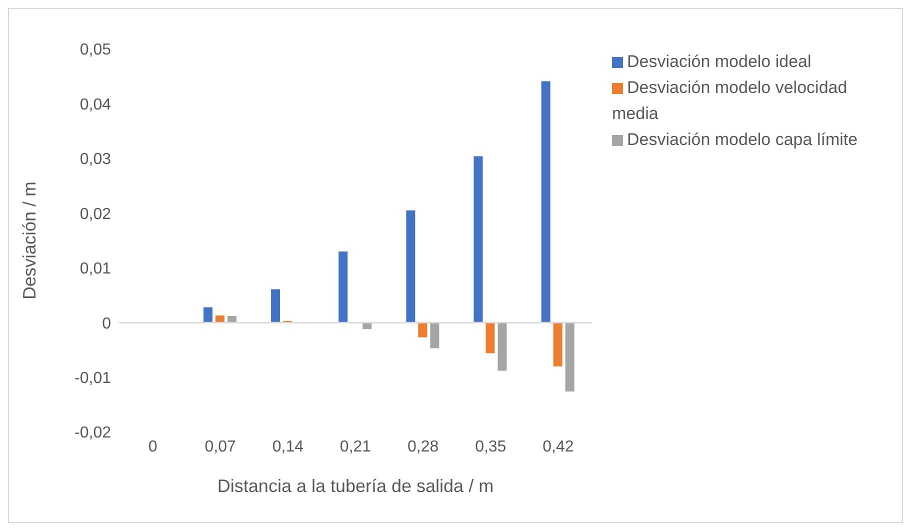 The image size is (911, 531). What do you see at coordinates (288, 447) in the screenshot?
I see `x-tick-label: 0,14` at bounding box center [288, 447].